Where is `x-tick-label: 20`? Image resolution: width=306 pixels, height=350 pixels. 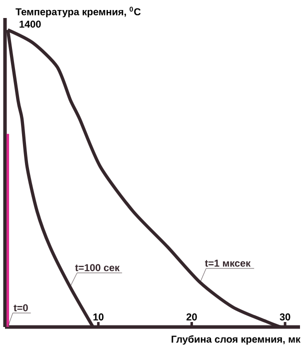
x-tick-label: 20 is located at coordinates (191, 316).